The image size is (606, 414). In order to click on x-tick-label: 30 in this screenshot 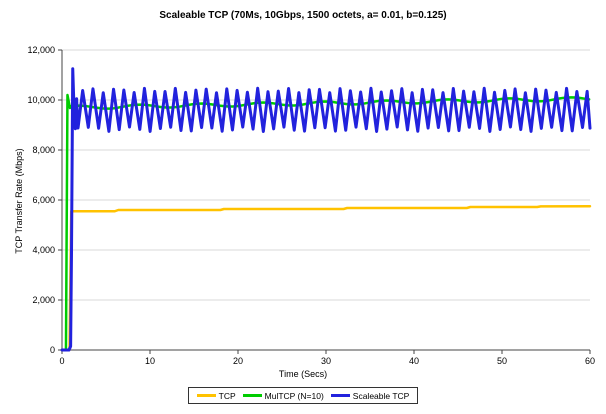, I will do `click(326, 361)`.